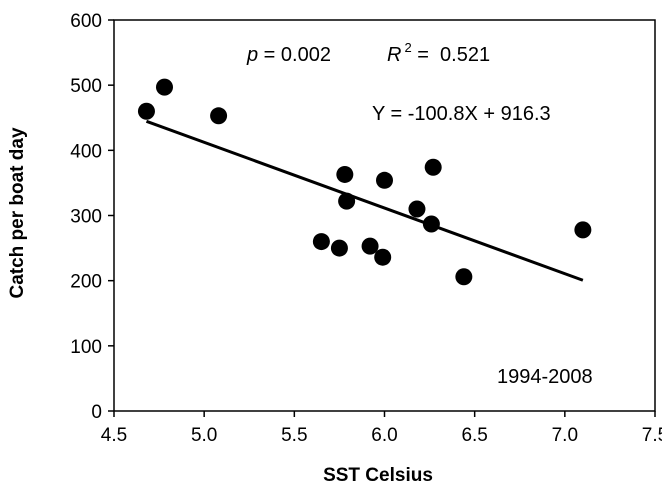 The image size is (662, 491). I want to click on x-tick-label: 7.0, so click(565, 435).